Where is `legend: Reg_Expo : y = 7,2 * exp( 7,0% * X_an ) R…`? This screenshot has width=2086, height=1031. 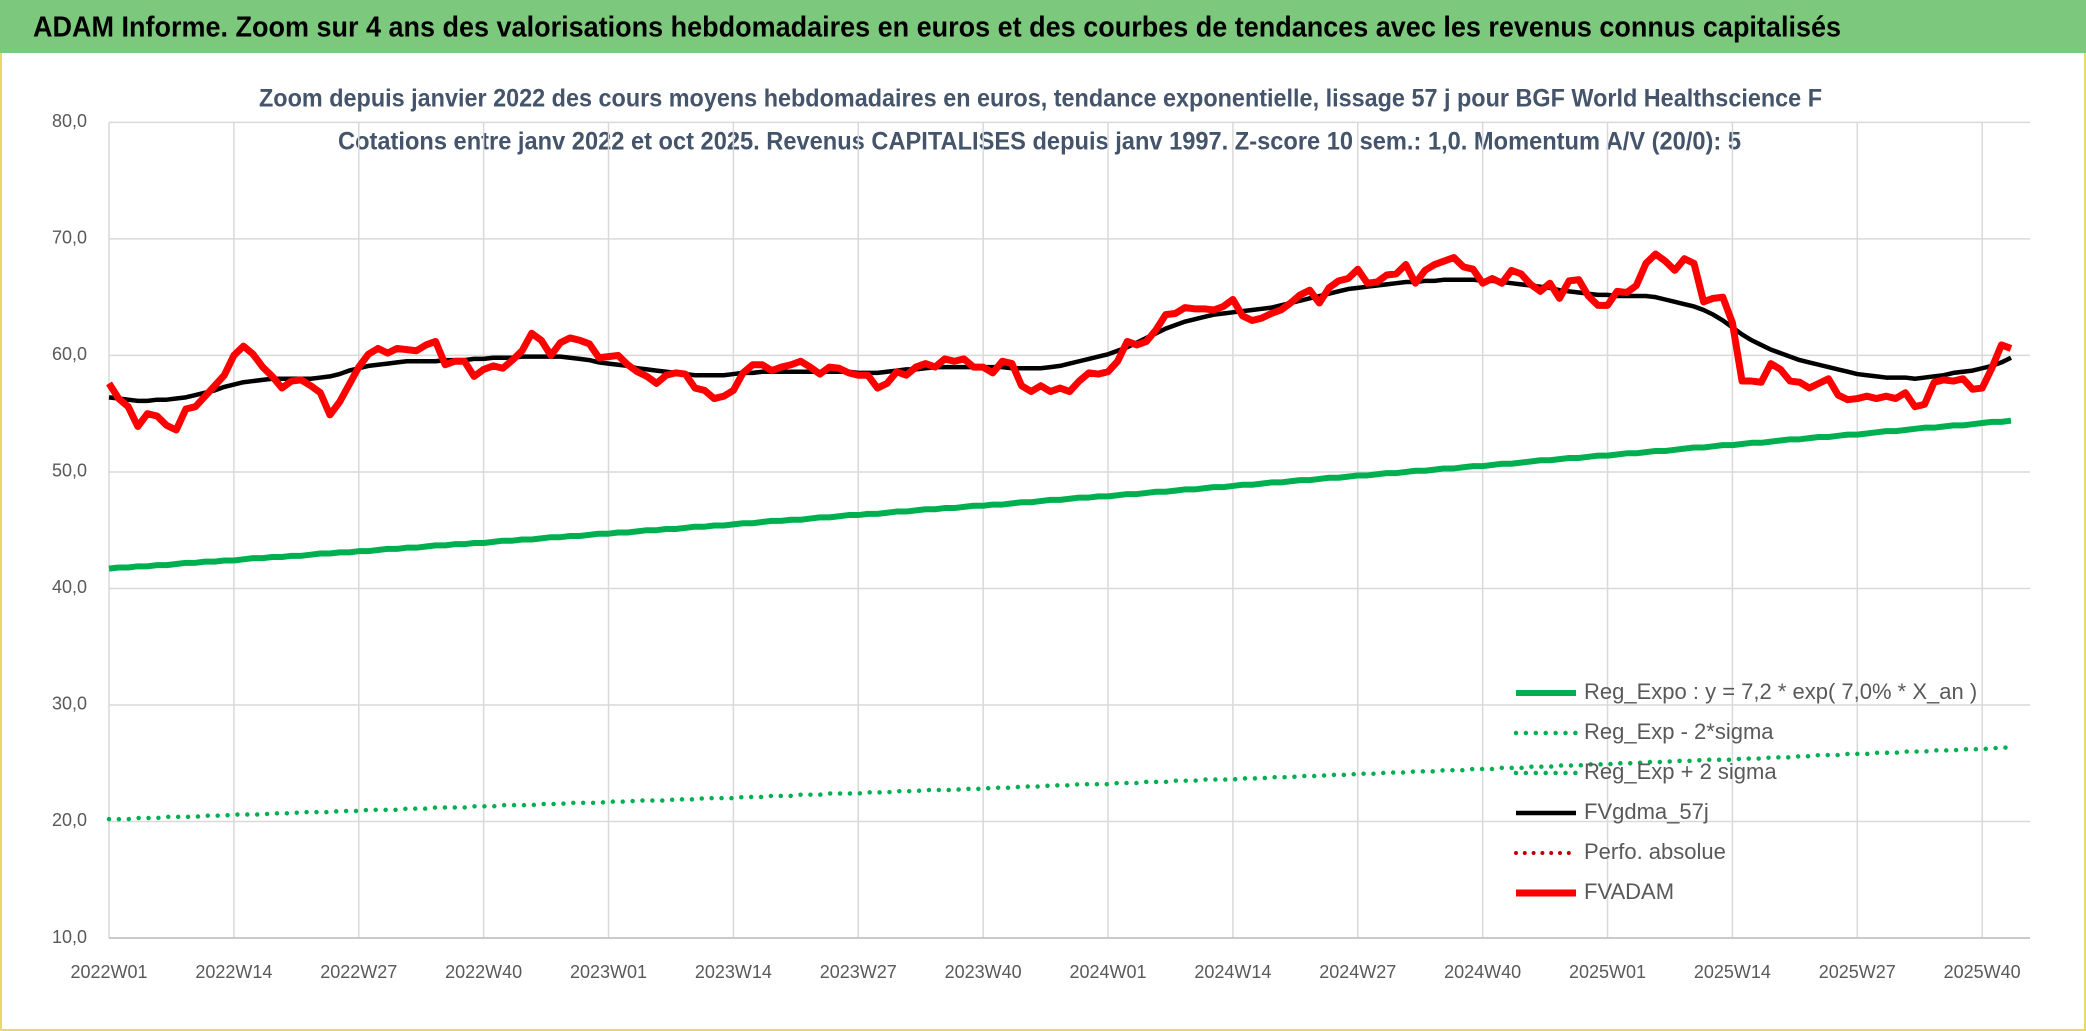
legend: Reg_Expo : y = 7,2 * exp( 7,0% * X_an ) R… is located at coordinates (1745, 791).